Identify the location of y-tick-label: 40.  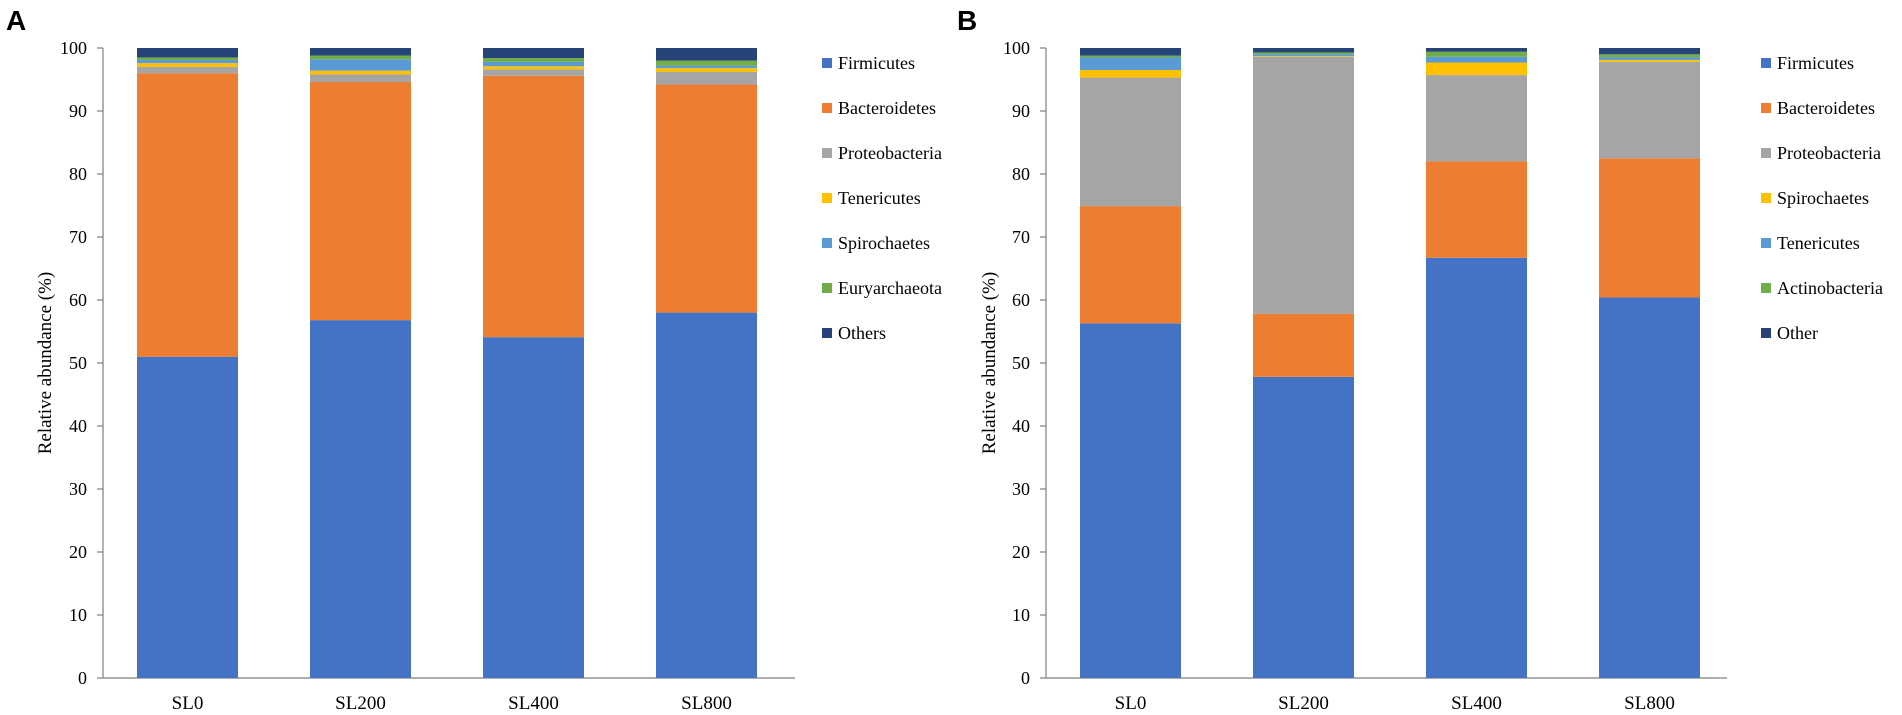
(78, 426).